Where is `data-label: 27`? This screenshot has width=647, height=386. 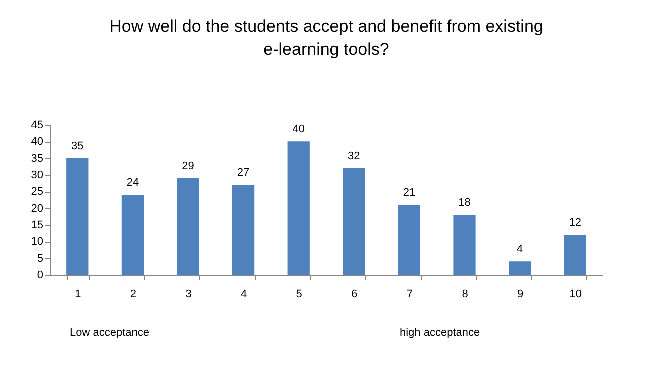 data-label: 27 is located at coordinates (243, 173).